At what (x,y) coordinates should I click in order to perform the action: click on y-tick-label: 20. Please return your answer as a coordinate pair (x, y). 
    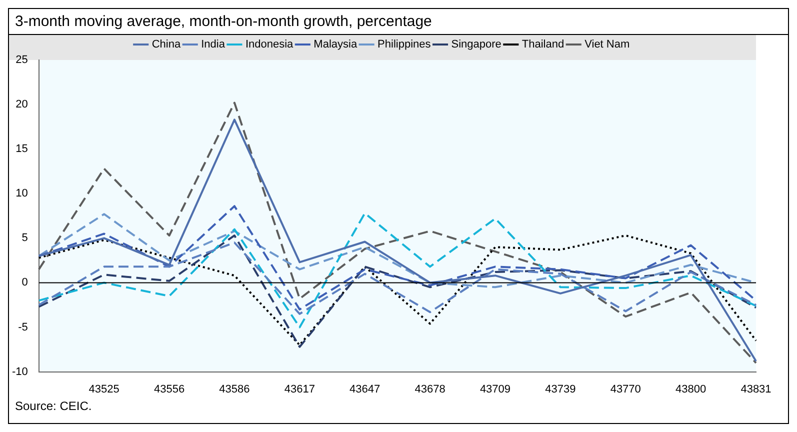
    Looking at the image, I should click on (22, 104).